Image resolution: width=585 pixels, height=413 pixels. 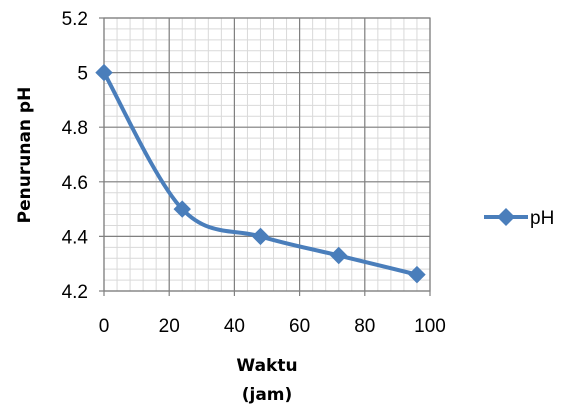 I want to click on x-tick-labels: 0 20 40 60 80 100, so click(x=272, y=326).